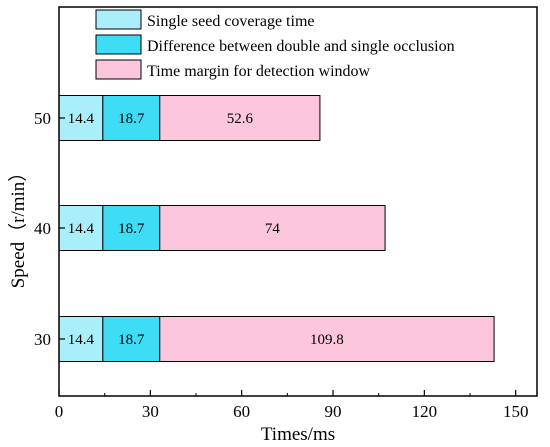  What do you see at coordinates (42, 339) in the screenshot?
I see `y-tick-label: 30` at bounding box center [42, 339].